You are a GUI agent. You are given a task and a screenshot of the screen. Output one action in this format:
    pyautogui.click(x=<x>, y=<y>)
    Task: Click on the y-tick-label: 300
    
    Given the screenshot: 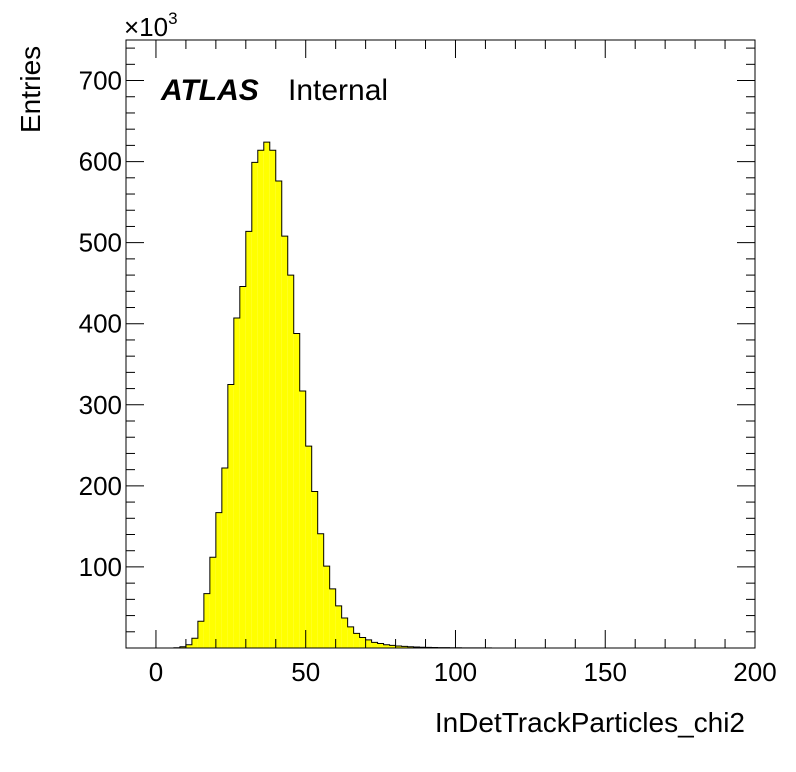 What is the action you would take?
    pyautogui.click(x=100, y=405)
    